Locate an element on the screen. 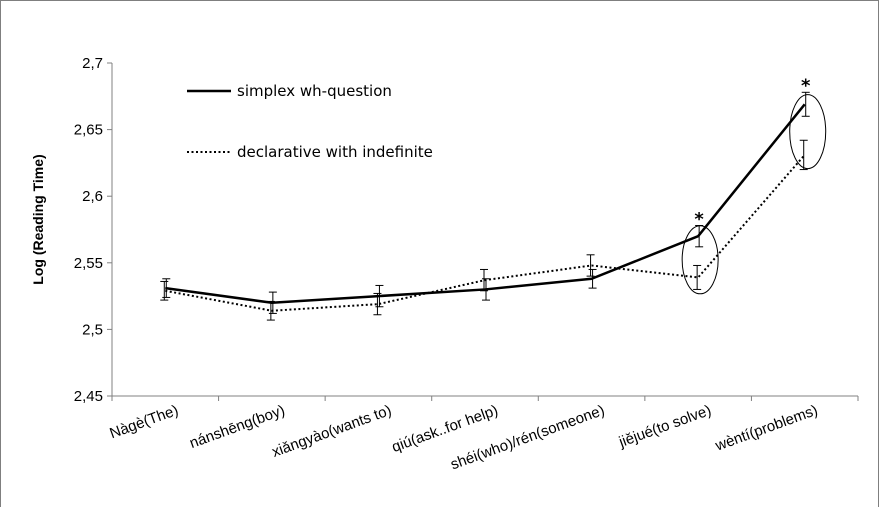 The image size is (879, 508). y-axis-label-group: Log (Reading Time) is located at coordinates (38, 219).